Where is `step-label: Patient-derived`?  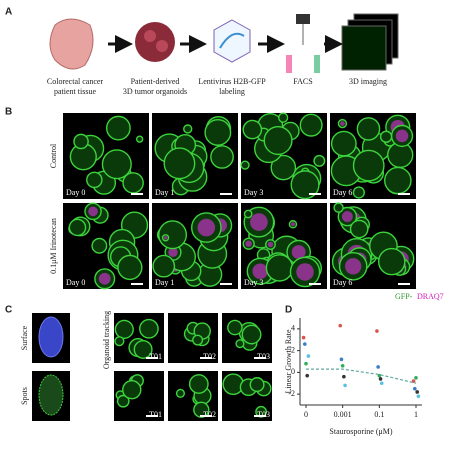 step-label: Patient-derived is located at coordinates (155, 81).